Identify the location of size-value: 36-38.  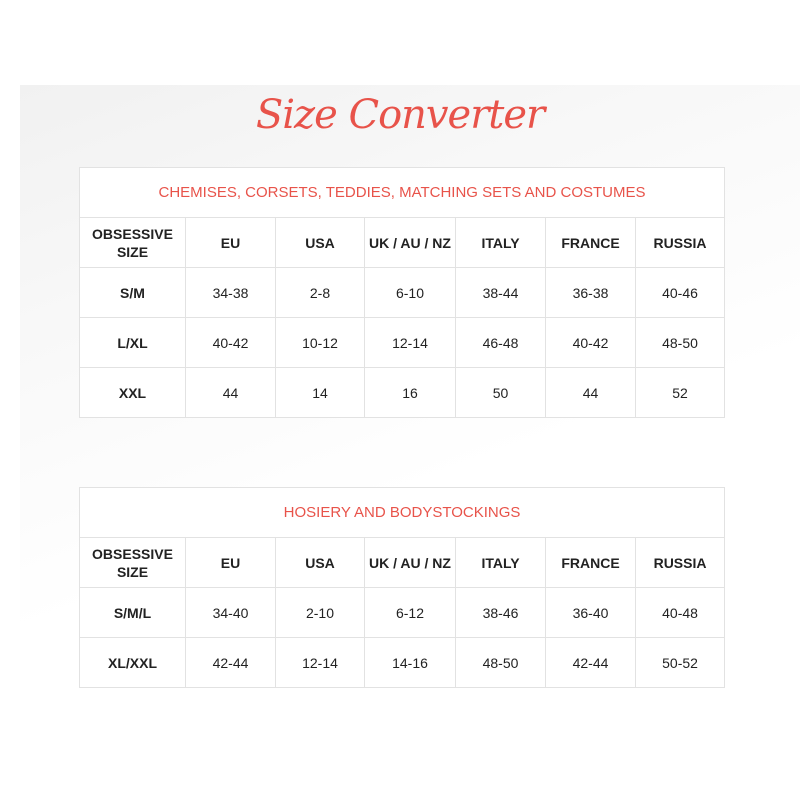
(590, 292).